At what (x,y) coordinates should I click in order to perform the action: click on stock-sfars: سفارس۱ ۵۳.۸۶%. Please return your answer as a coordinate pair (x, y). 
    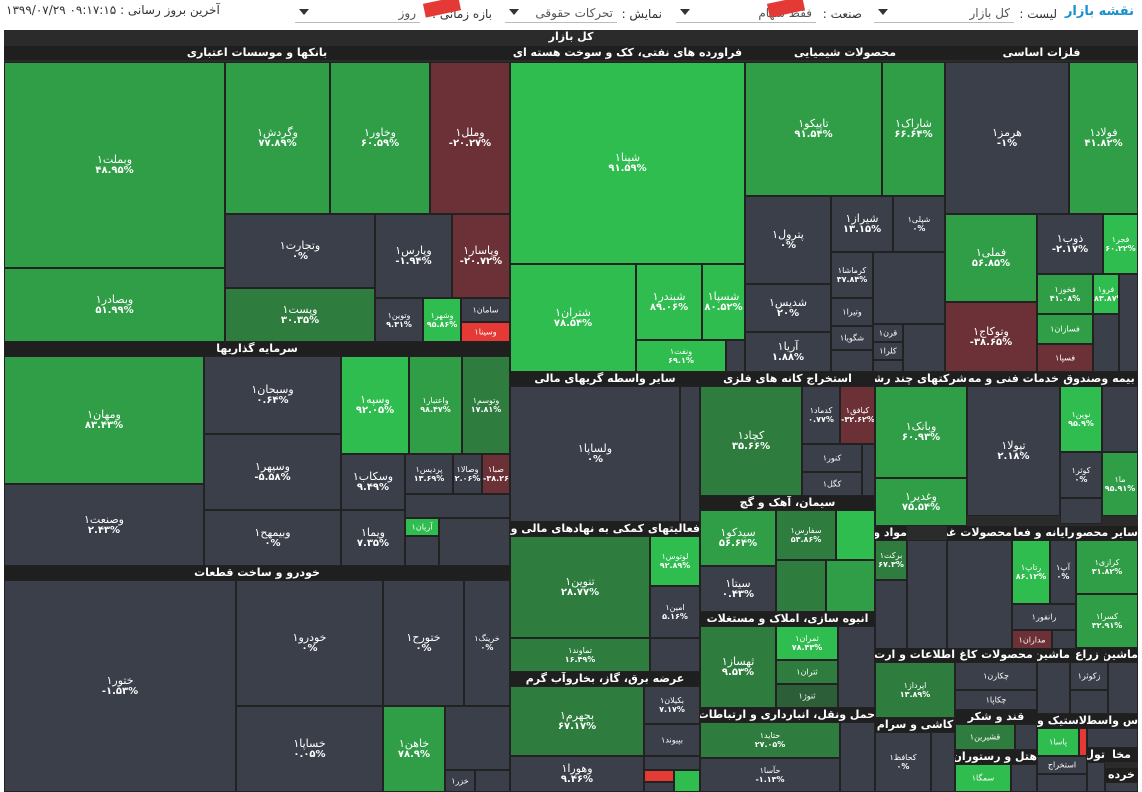
    Looking at the image, I should click on (806, 535).